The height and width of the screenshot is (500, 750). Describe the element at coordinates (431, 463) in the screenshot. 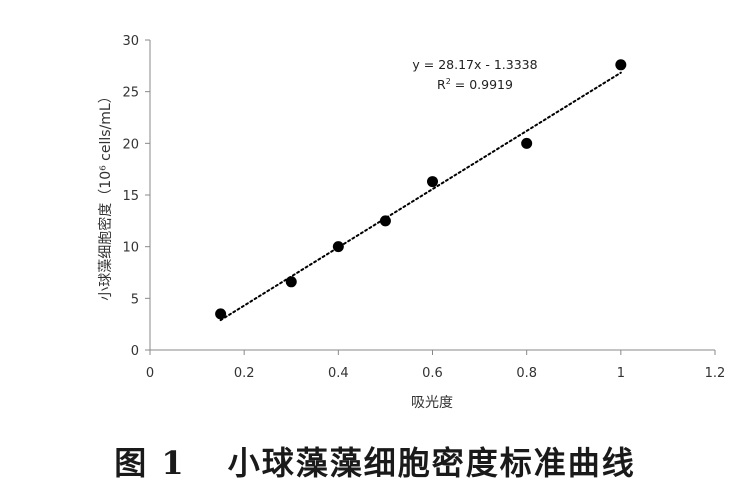

I see `figure-title: 小球藻藻细胞密度标准曲线` at that location.